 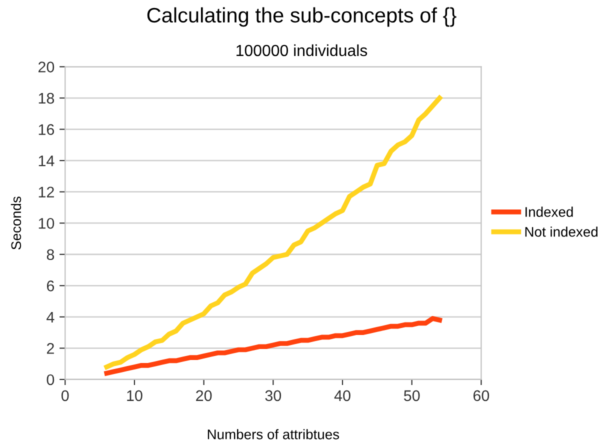 What do you see at coordinates (46, 223) in the screenshot?
I see `y-tick-label: 10` at bounding box center [46, 223].